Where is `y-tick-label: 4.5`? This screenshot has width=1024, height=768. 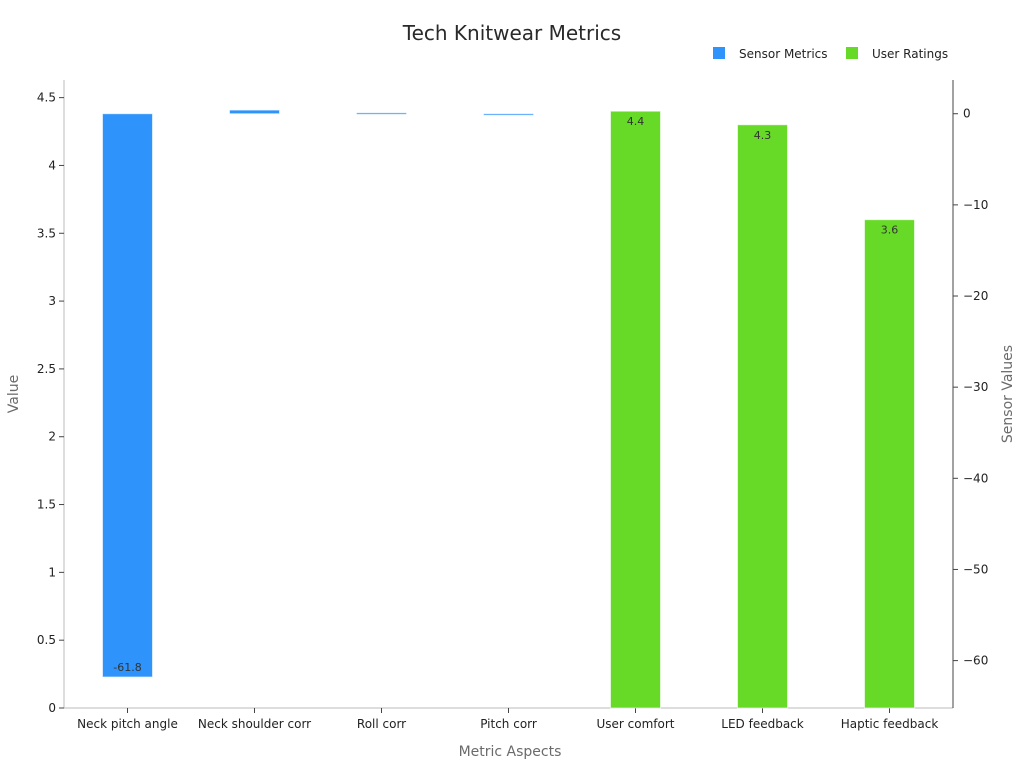
y-tick-label: 4.5 is located at coordinates (46, 98).